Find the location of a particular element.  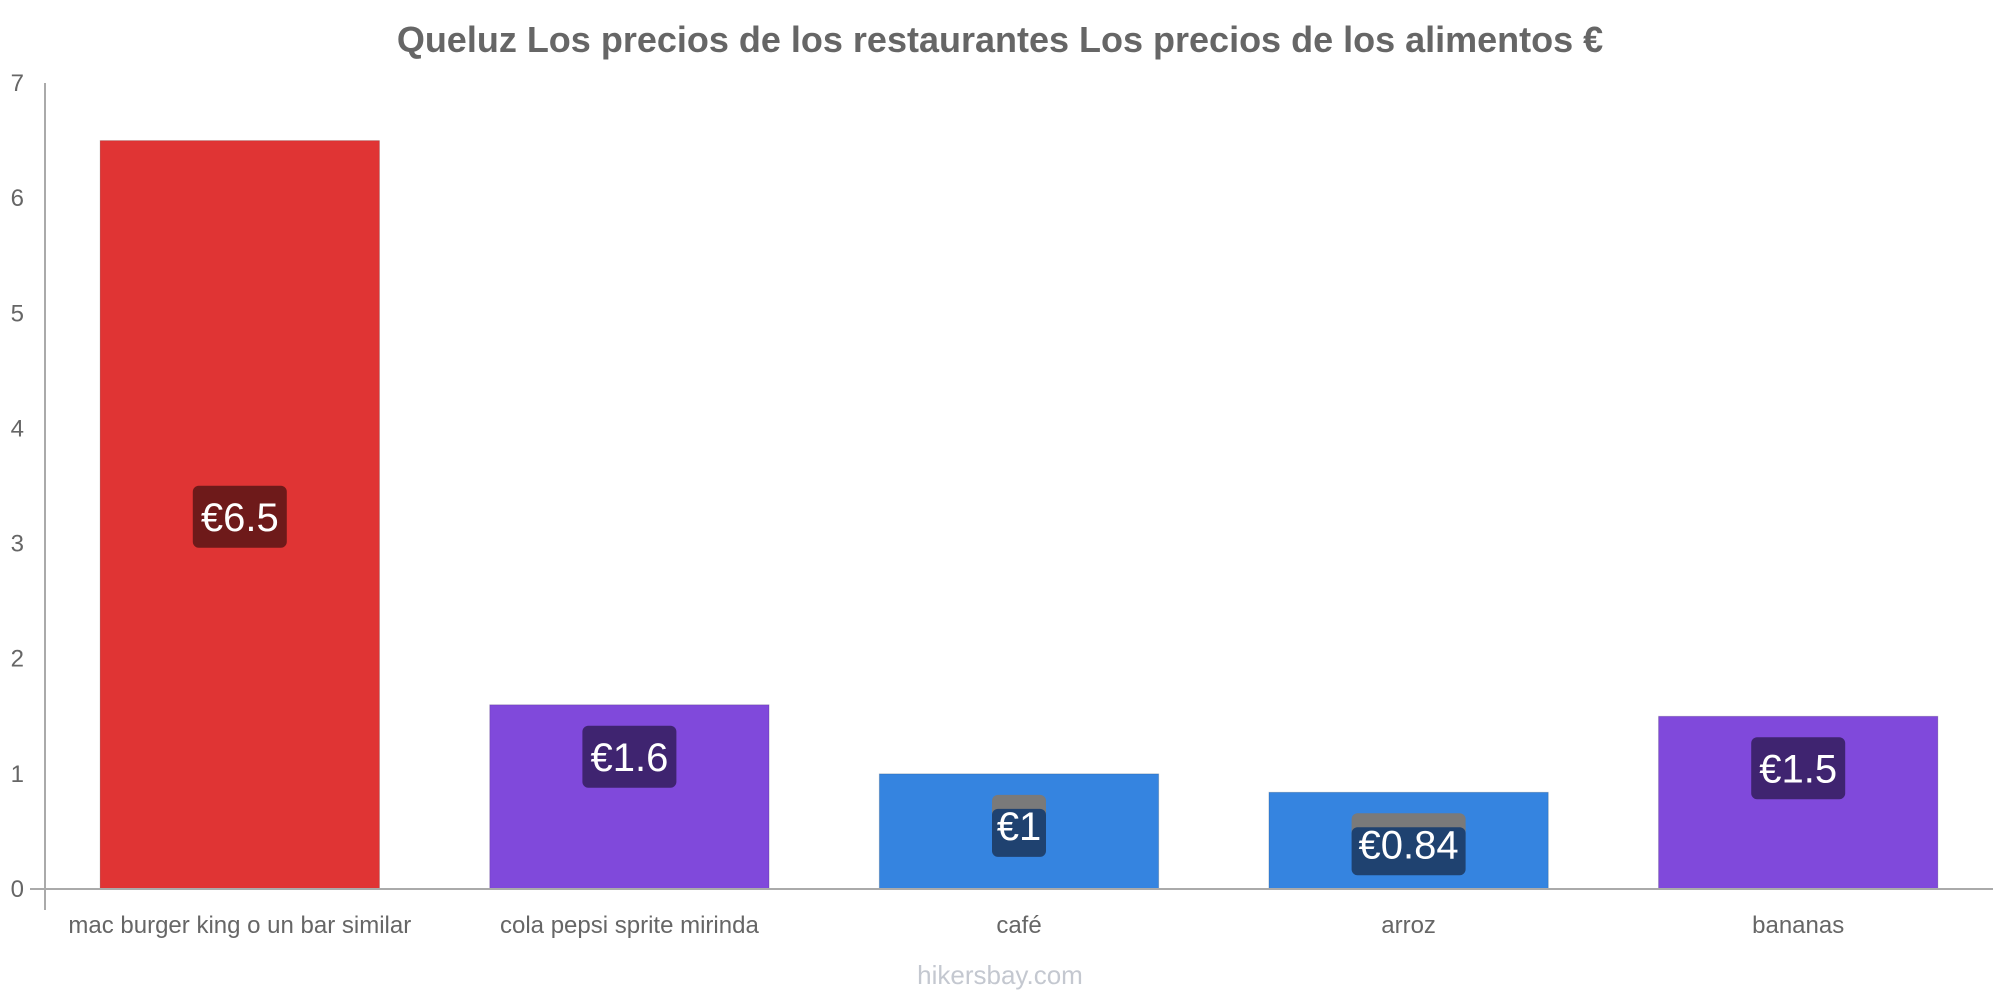

y-tick-label: 3 is located at coordinates (17, 544).